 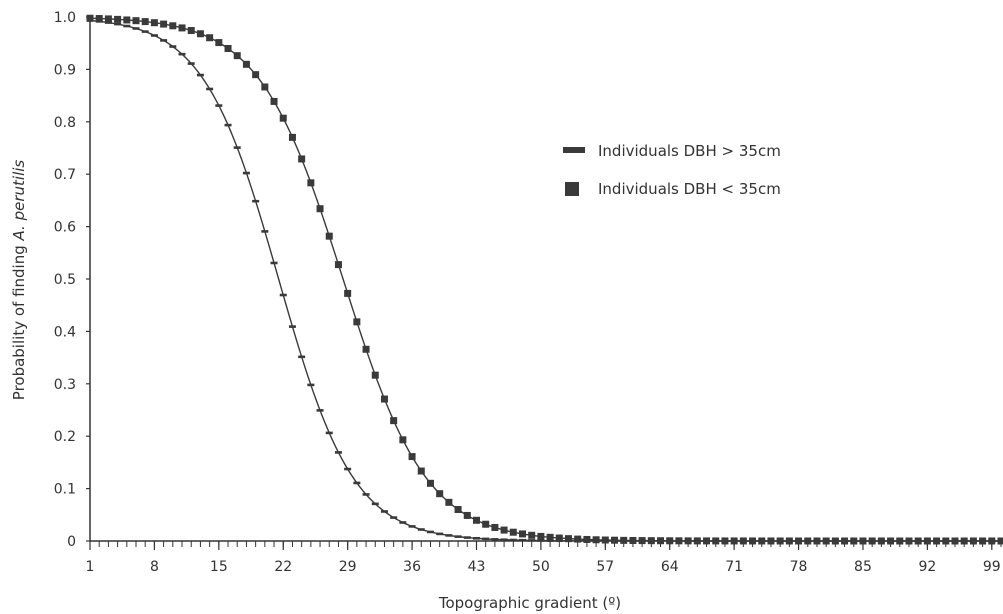 I want to click on legend-label-large-dbh: Individuals DBH > 35cm, so click(x=689, y=151).